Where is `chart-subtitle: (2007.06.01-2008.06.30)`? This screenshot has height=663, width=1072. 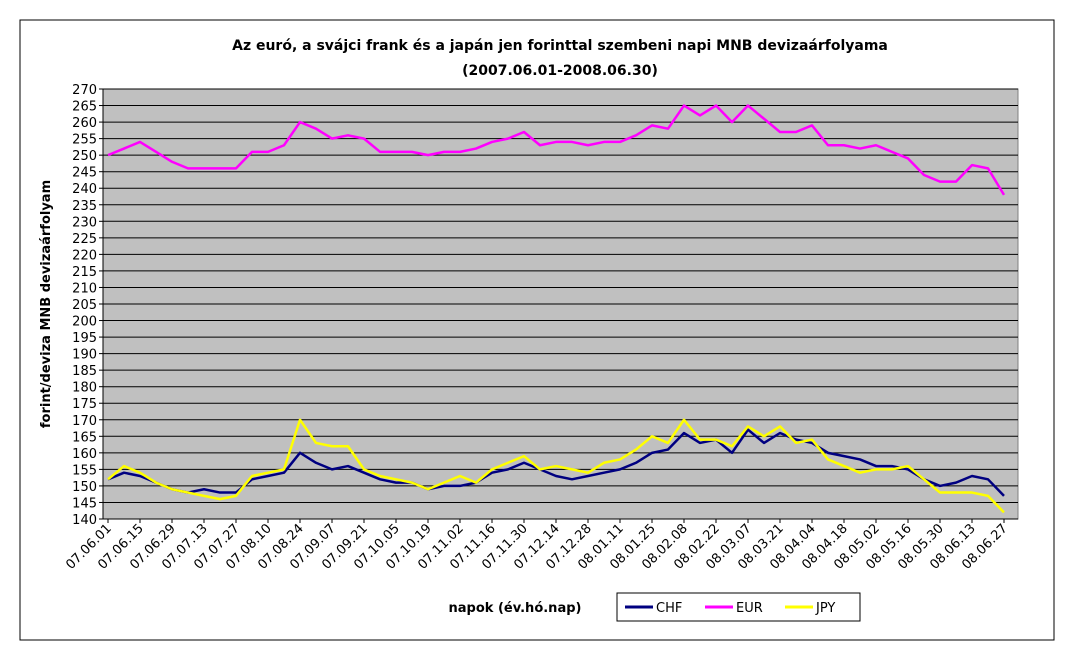
chart-subtitle: (2007.06.01-2008.06.30) is located at coordinates (560, 71).